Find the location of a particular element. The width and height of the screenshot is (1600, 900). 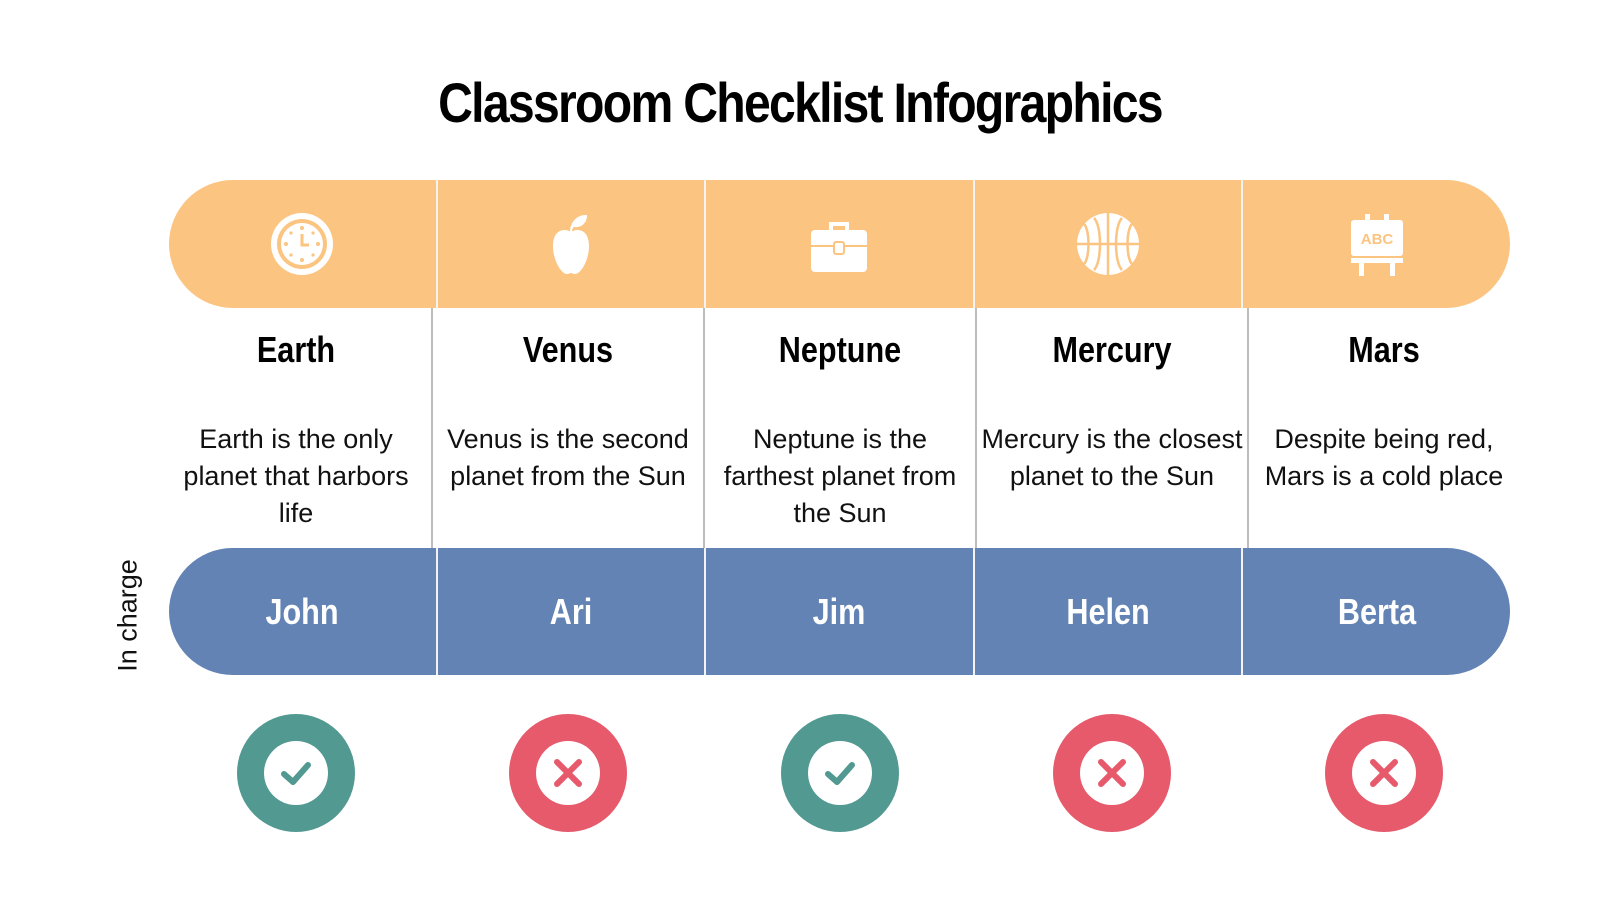

abc-board-icon: ABC is located at coordinates (1376, 245).